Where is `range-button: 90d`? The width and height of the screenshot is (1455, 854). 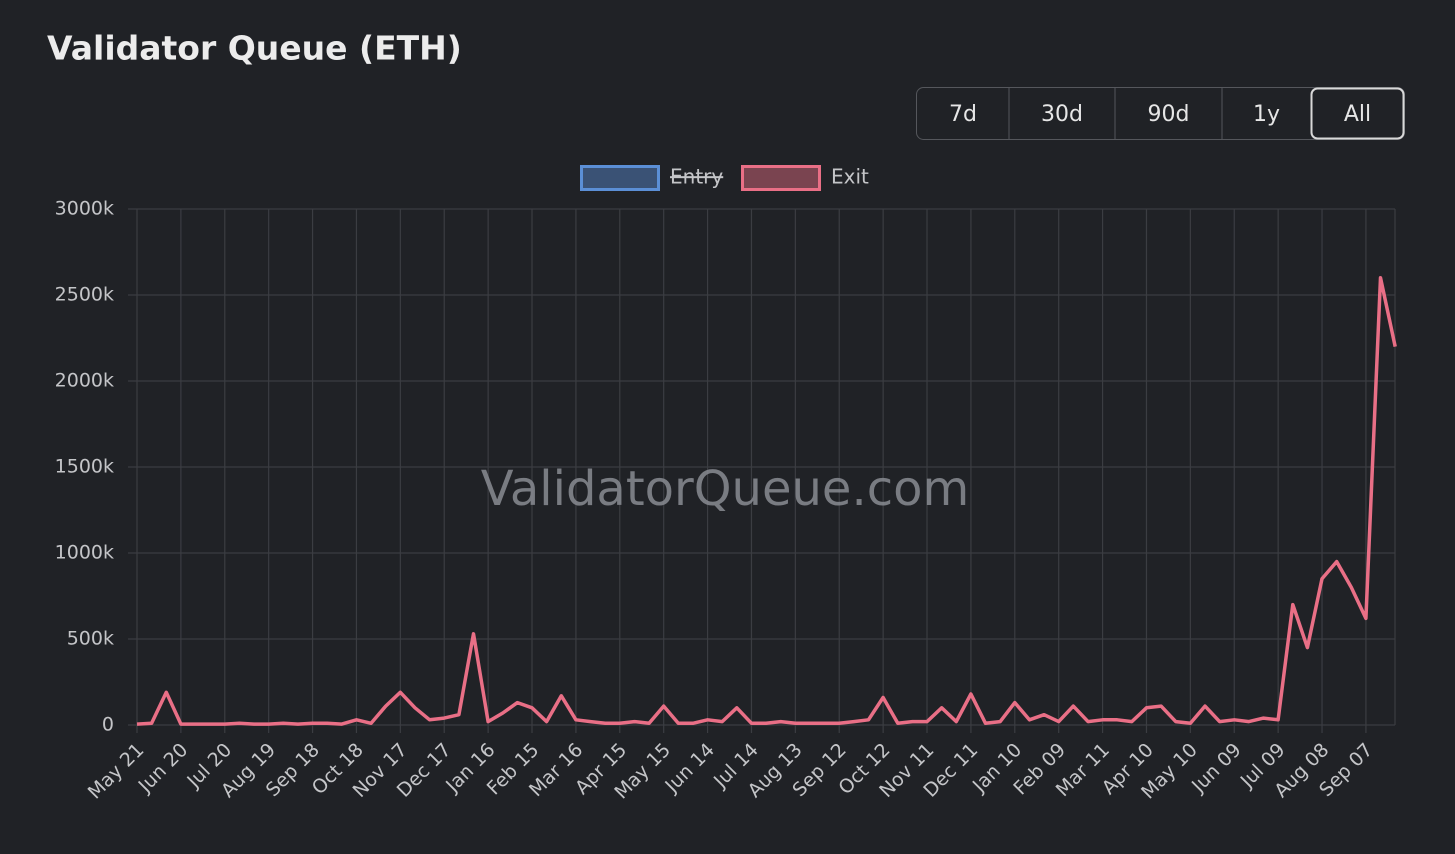
range-button: 90d is located at coordinates (1169, 114).